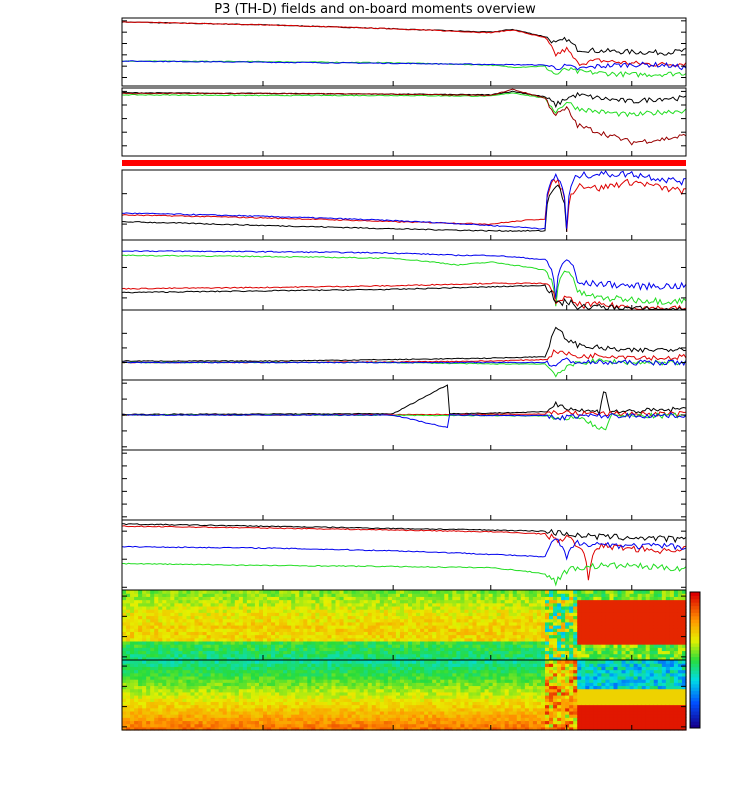 The height and width of the screenshot is (800, 750). I want to click on quality-flag-bar, so click(404, 163).